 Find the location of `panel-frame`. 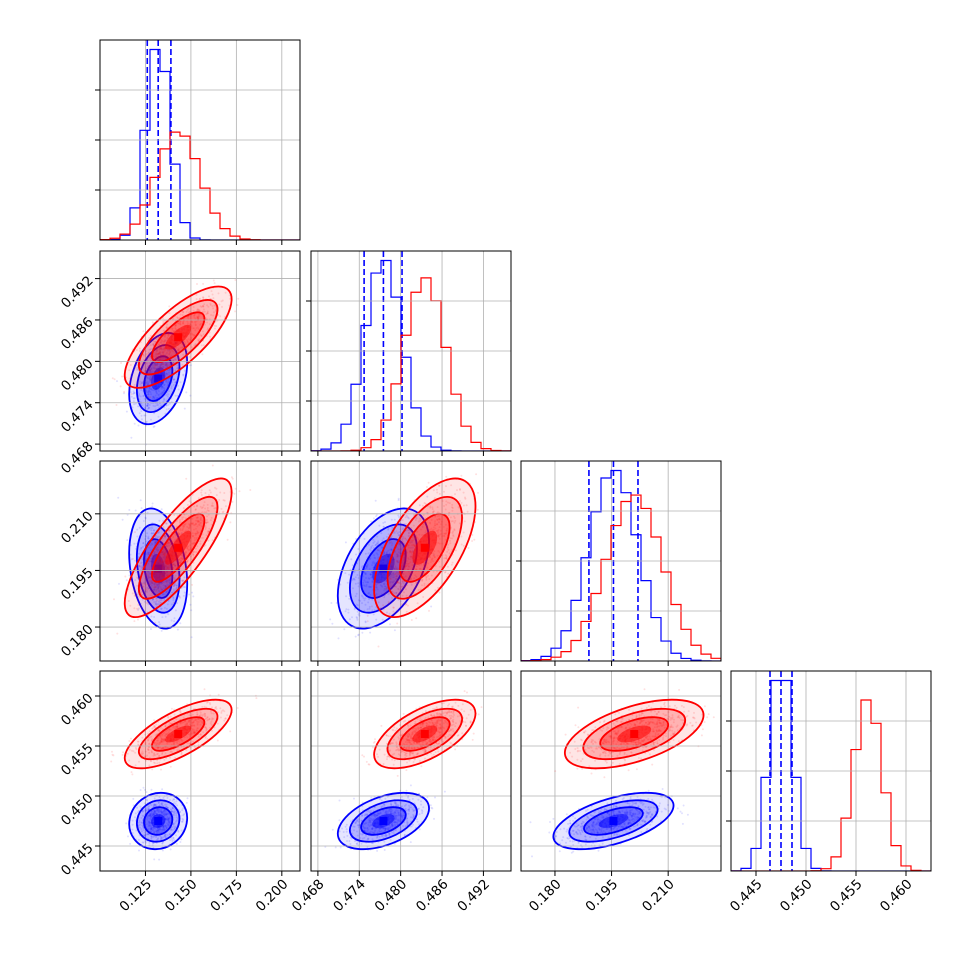

panel-frame is located at coordinates (411, 561).